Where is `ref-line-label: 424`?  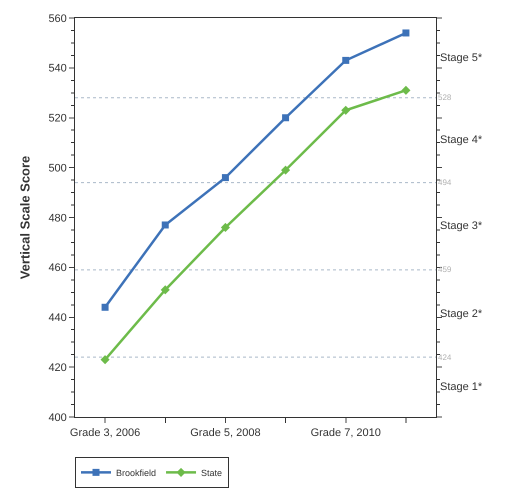 ref-line-label: 424 is located at coordinates (445, 357).